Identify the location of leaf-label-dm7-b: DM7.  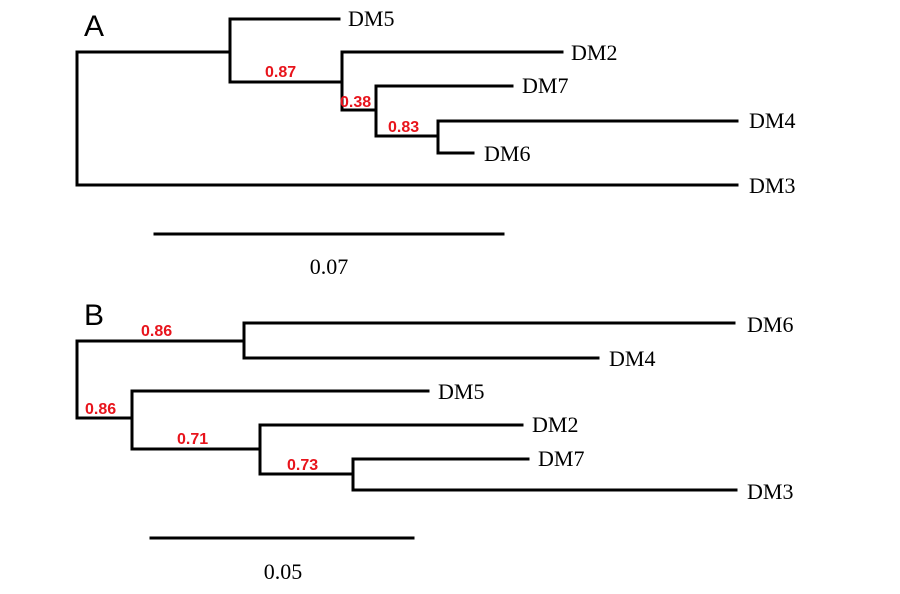
(561, 458).